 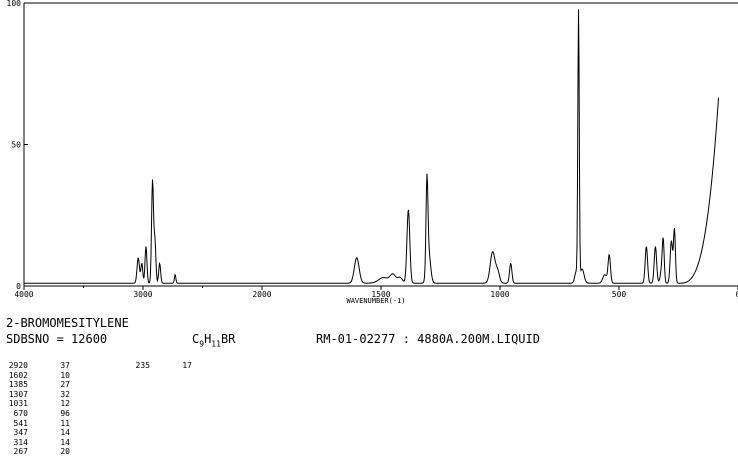 I want to click on peak-wavenumber: 267, so click(x=20, y=452).